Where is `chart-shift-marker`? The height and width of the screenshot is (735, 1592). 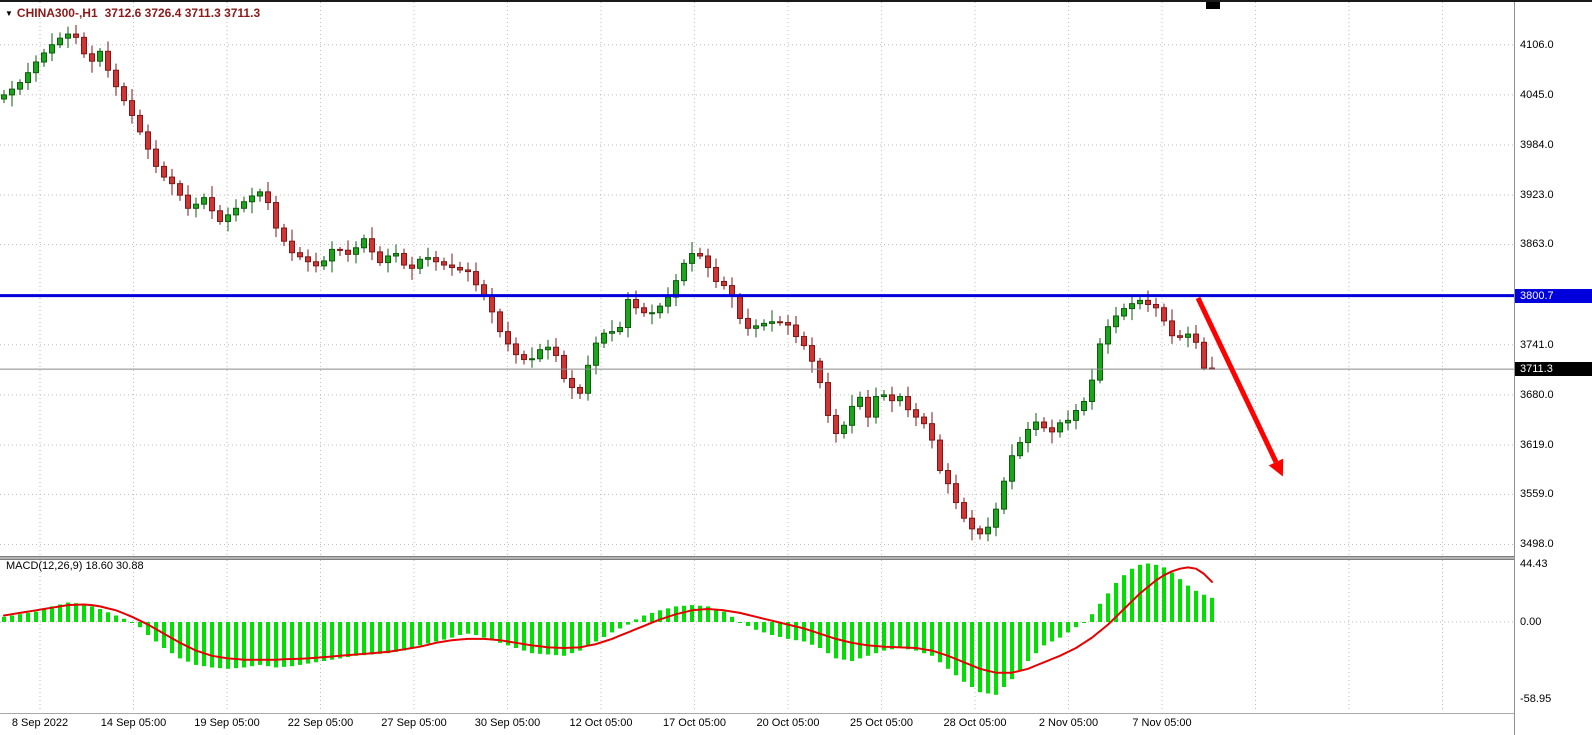 chart-shift-marker is located at coordinates (1213, 5).